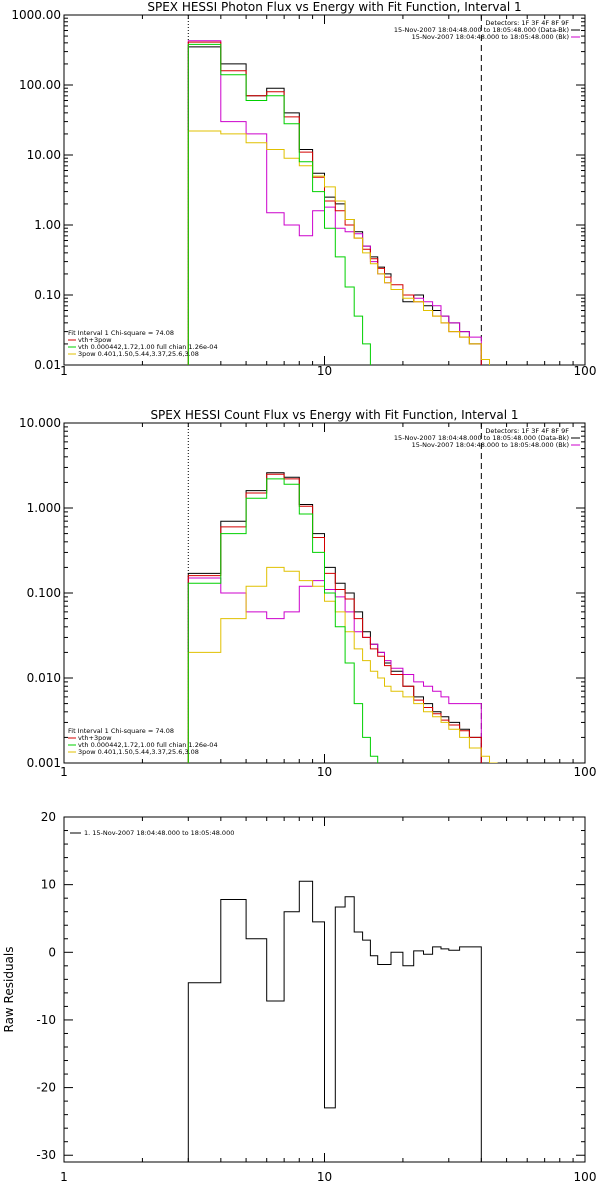 The height and width of the screenshot is (1204, 600). I want to click on y-tick-label: 0.10, so click(47, 295).